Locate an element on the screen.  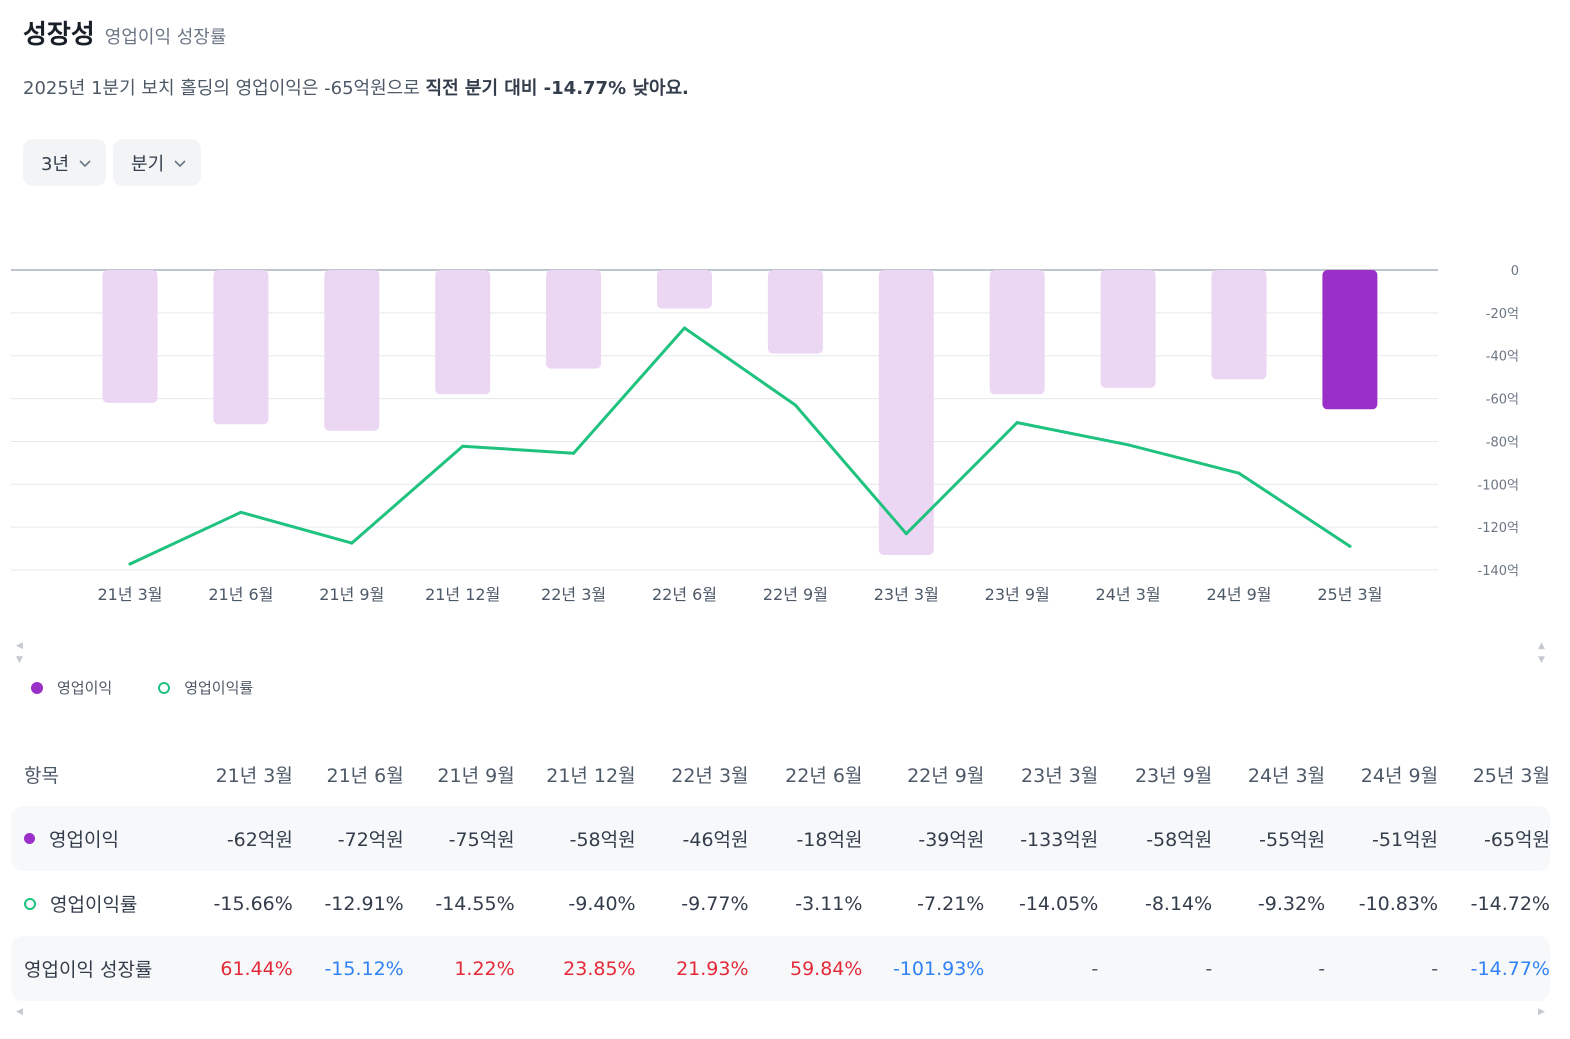
table-cell: 23.85% is located at coordinates (599, 968).